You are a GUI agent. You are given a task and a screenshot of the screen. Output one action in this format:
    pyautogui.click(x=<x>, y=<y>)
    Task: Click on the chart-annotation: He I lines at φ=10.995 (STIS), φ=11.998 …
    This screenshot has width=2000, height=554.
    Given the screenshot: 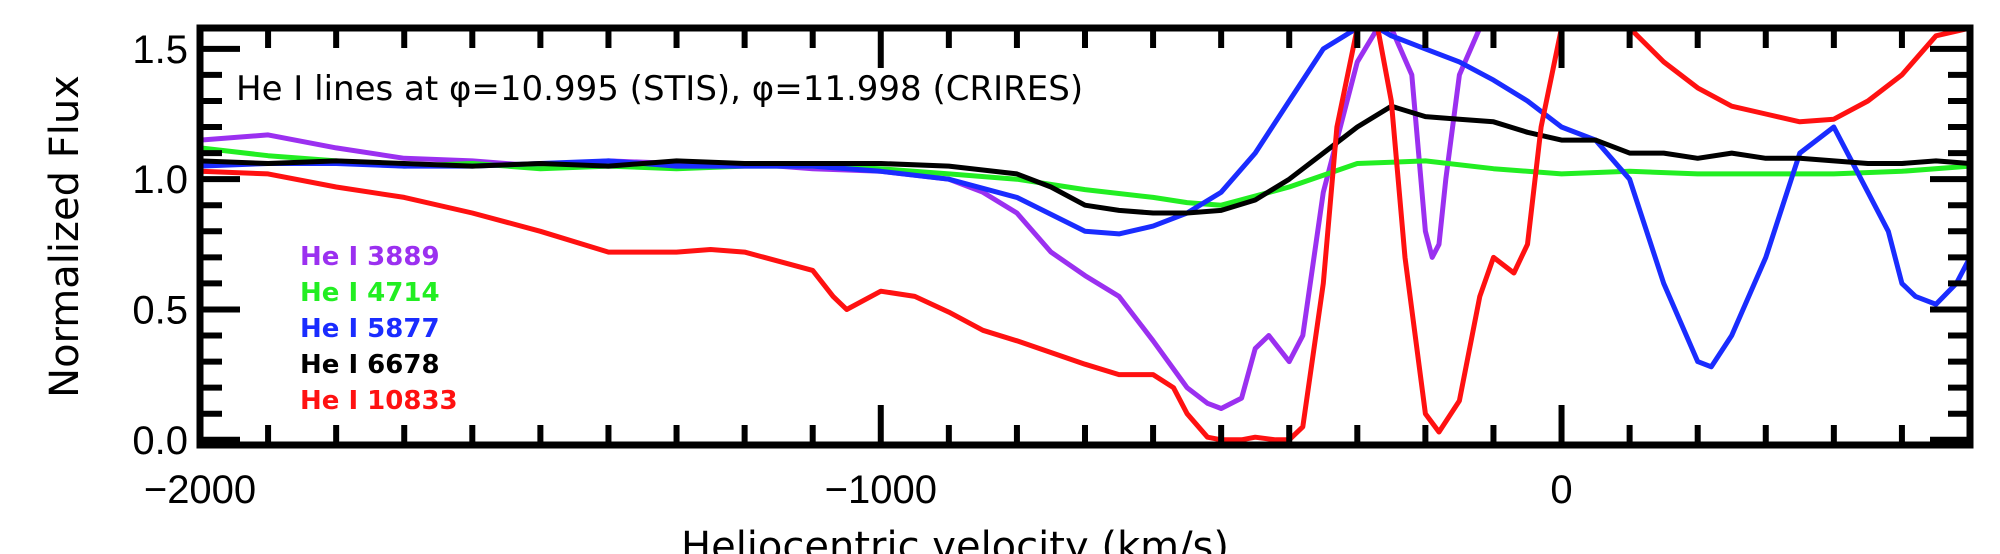 What is the action you would take?
    pyautogui.click(x=659, y=89)
    